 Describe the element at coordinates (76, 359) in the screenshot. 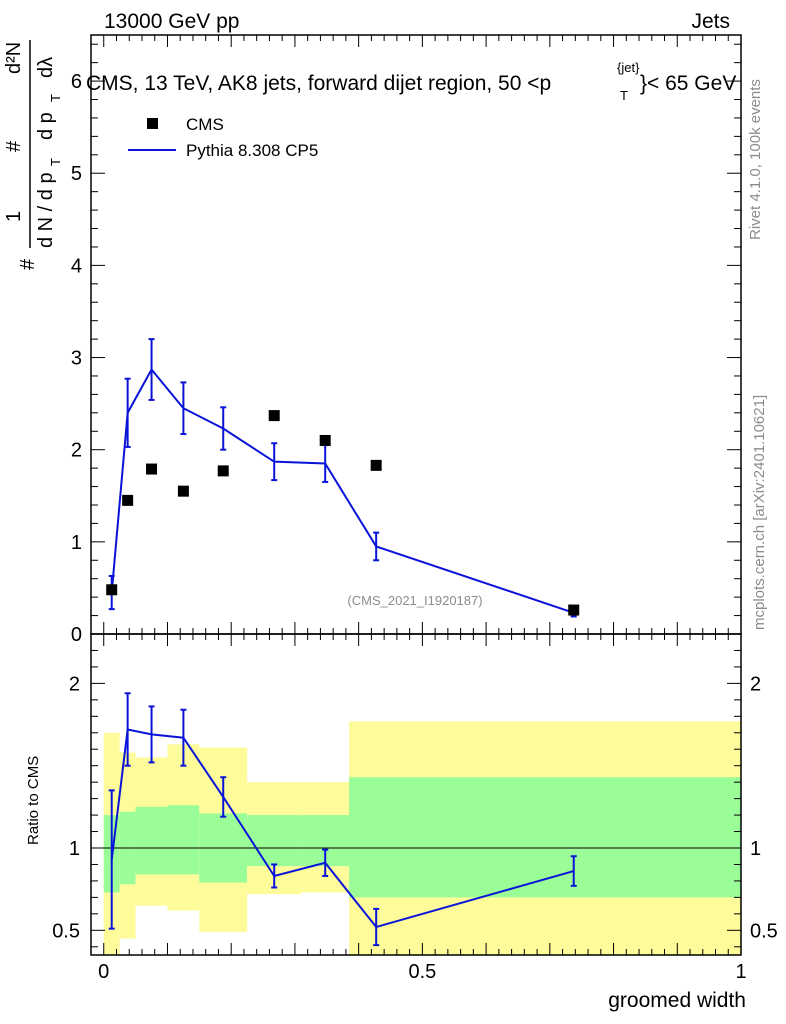

I see `y-tick-label: 3` at that location.